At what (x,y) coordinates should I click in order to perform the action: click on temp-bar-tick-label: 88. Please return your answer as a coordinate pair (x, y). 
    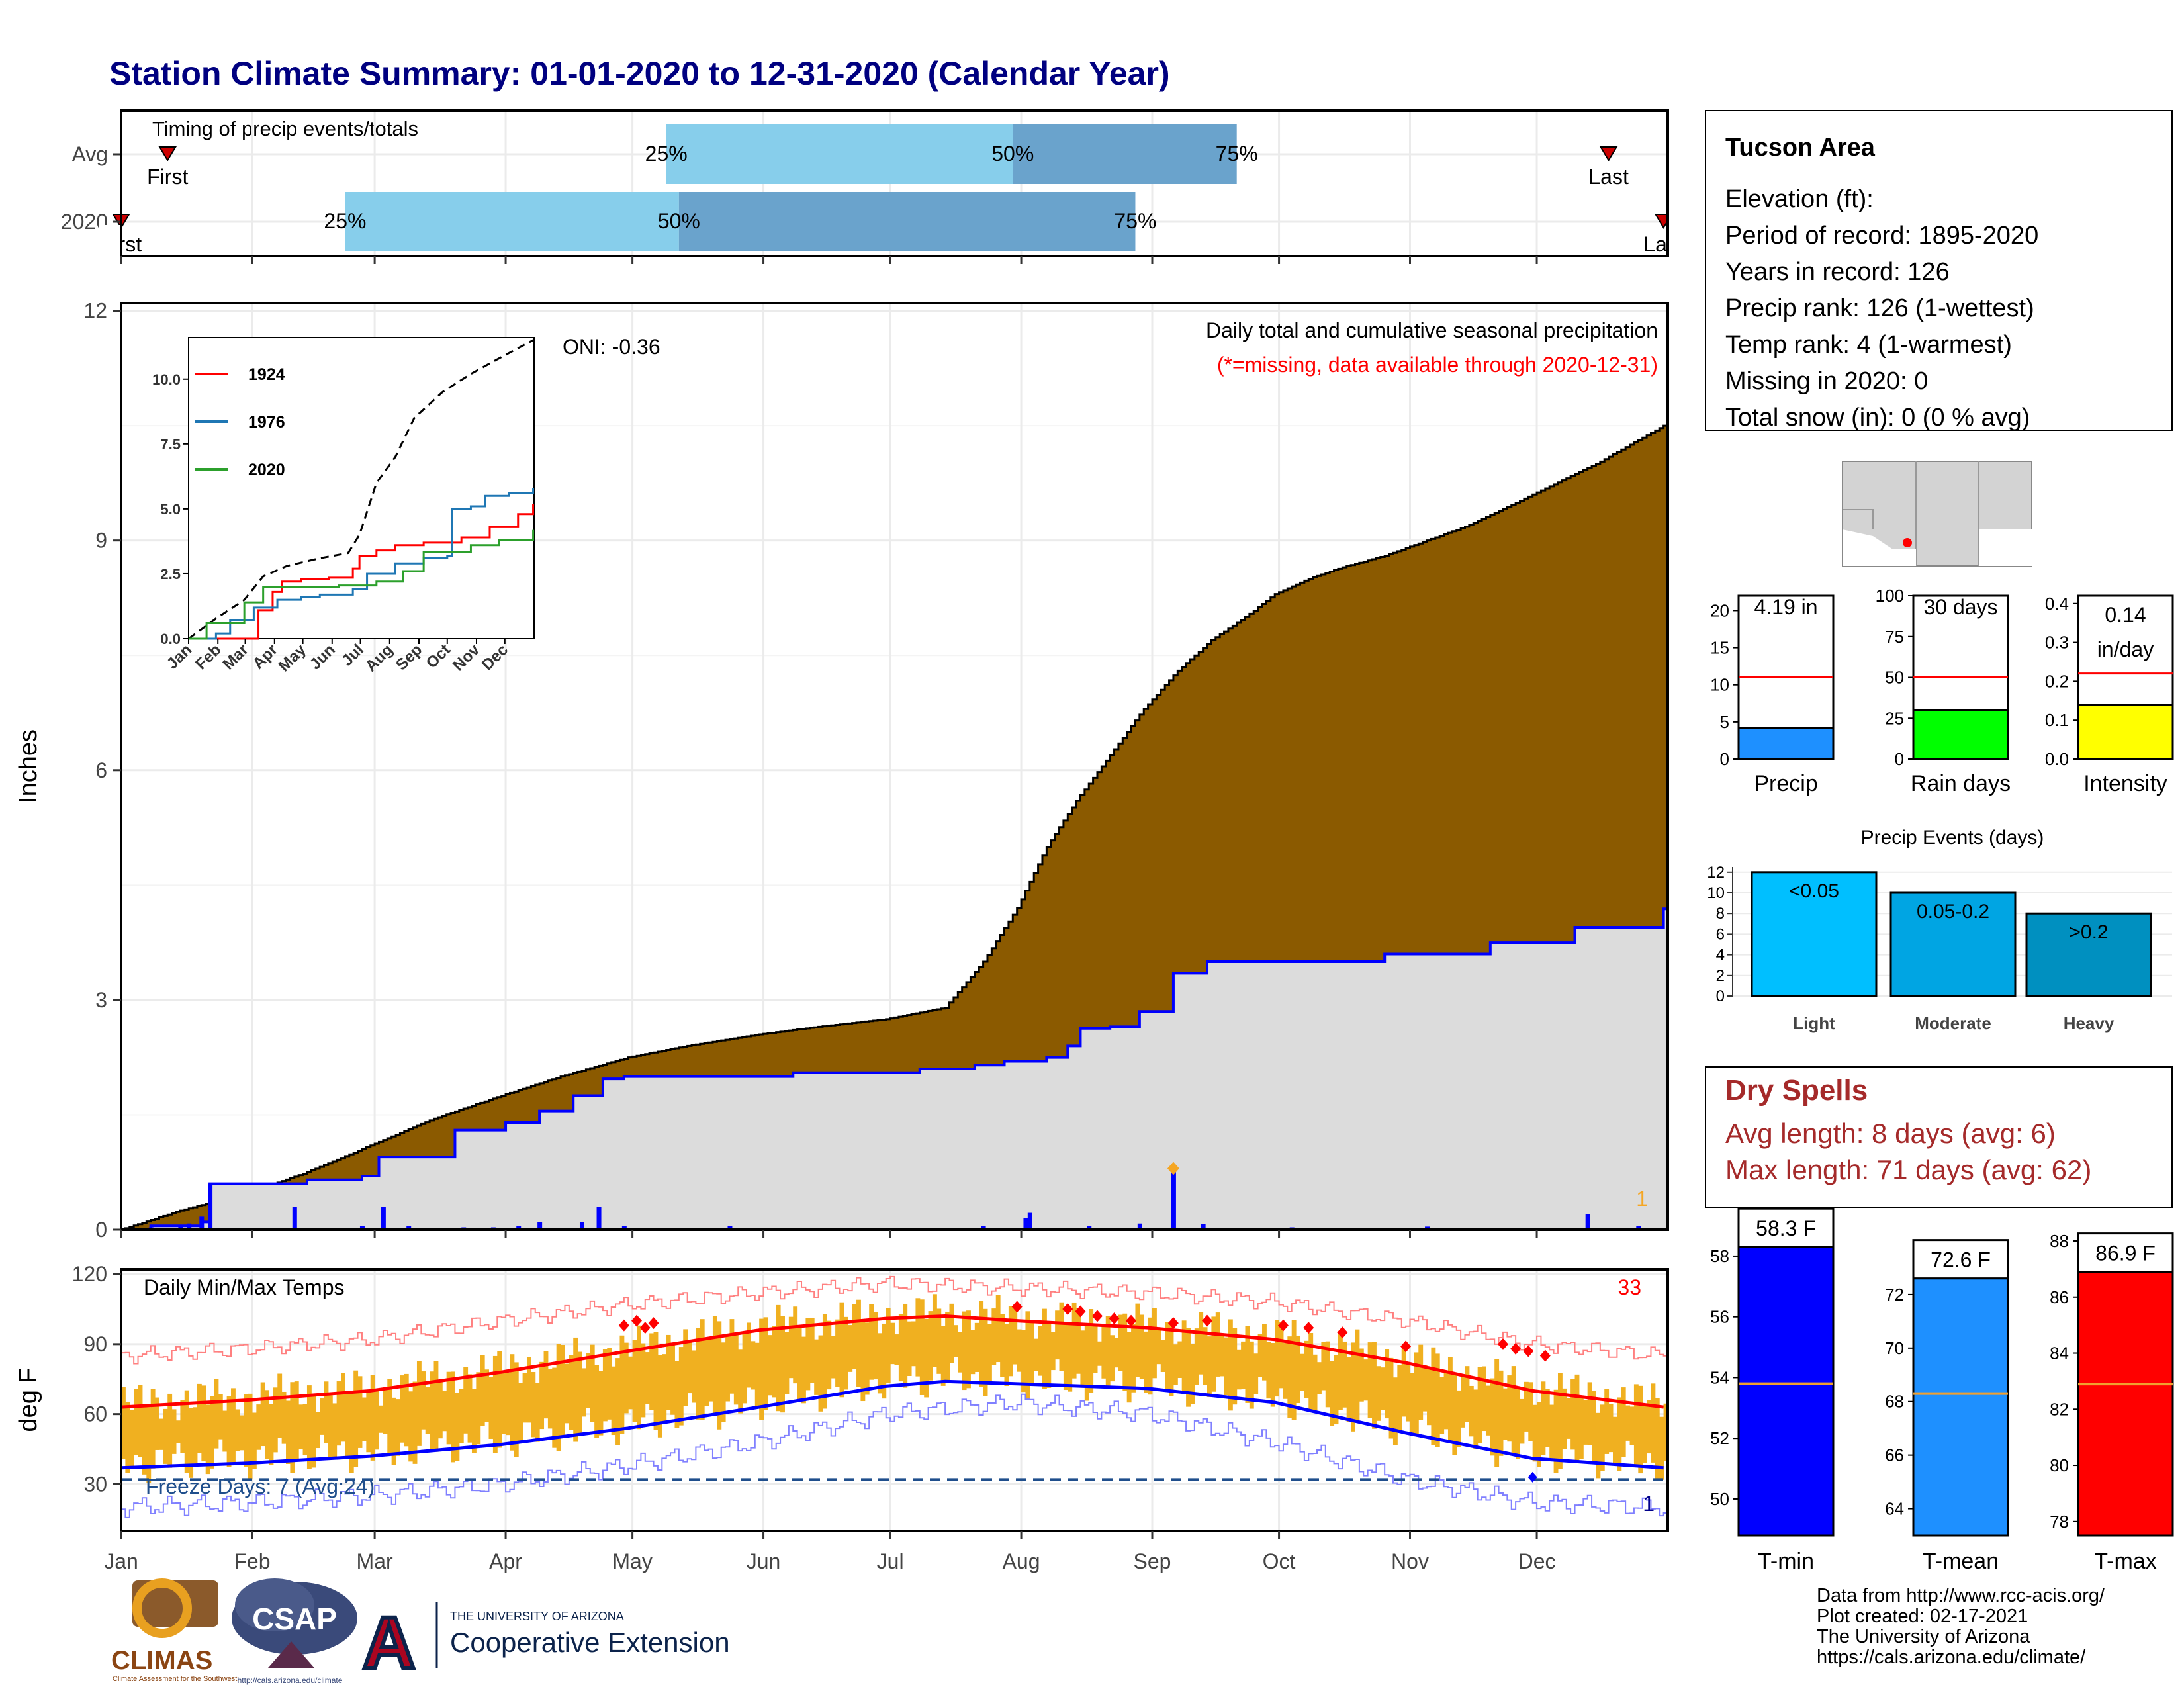
    Looking at the image, I should click on (2059, 1241).